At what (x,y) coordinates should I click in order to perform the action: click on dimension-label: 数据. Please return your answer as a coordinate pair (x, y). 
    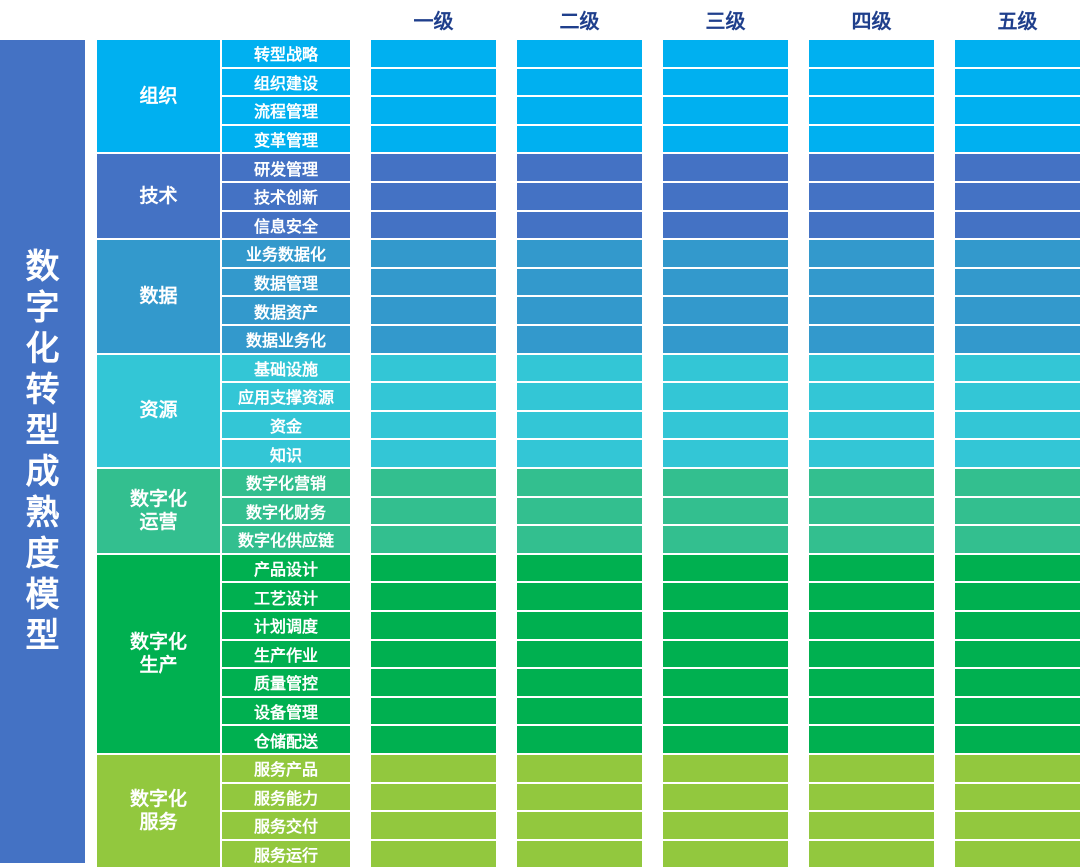
    Looking at the image, I should click on (158, 295).